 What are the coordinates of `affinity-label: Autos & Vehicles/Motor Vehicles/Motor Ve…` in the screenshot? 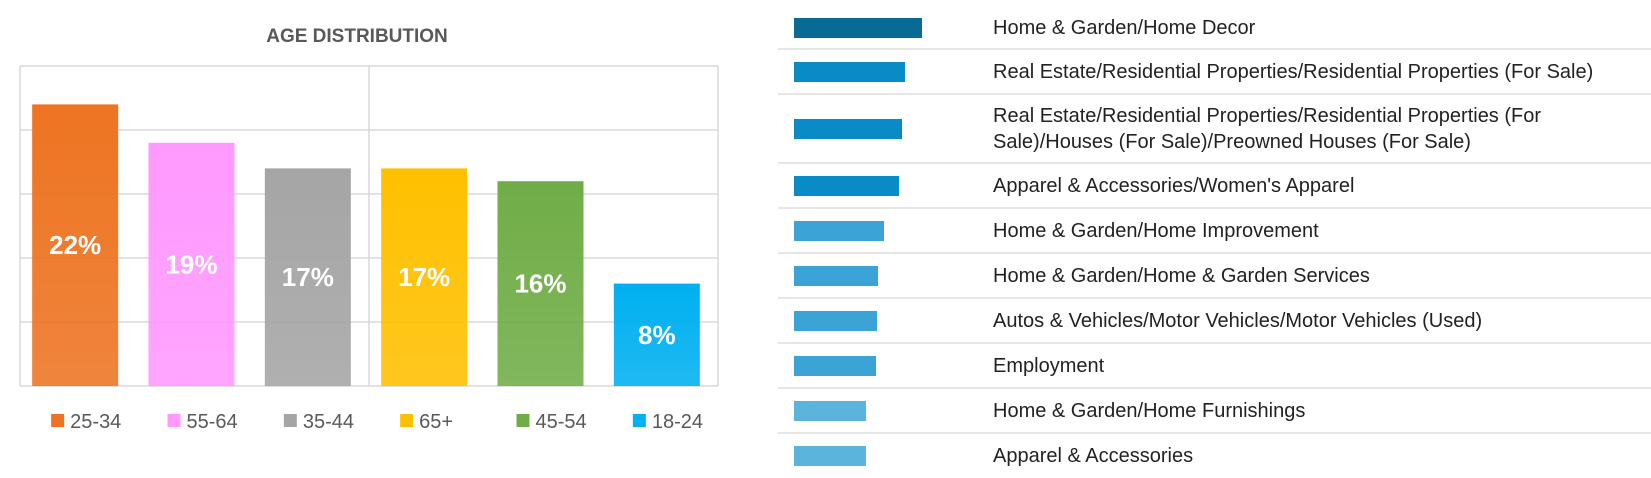 It's located at (1238, 320).